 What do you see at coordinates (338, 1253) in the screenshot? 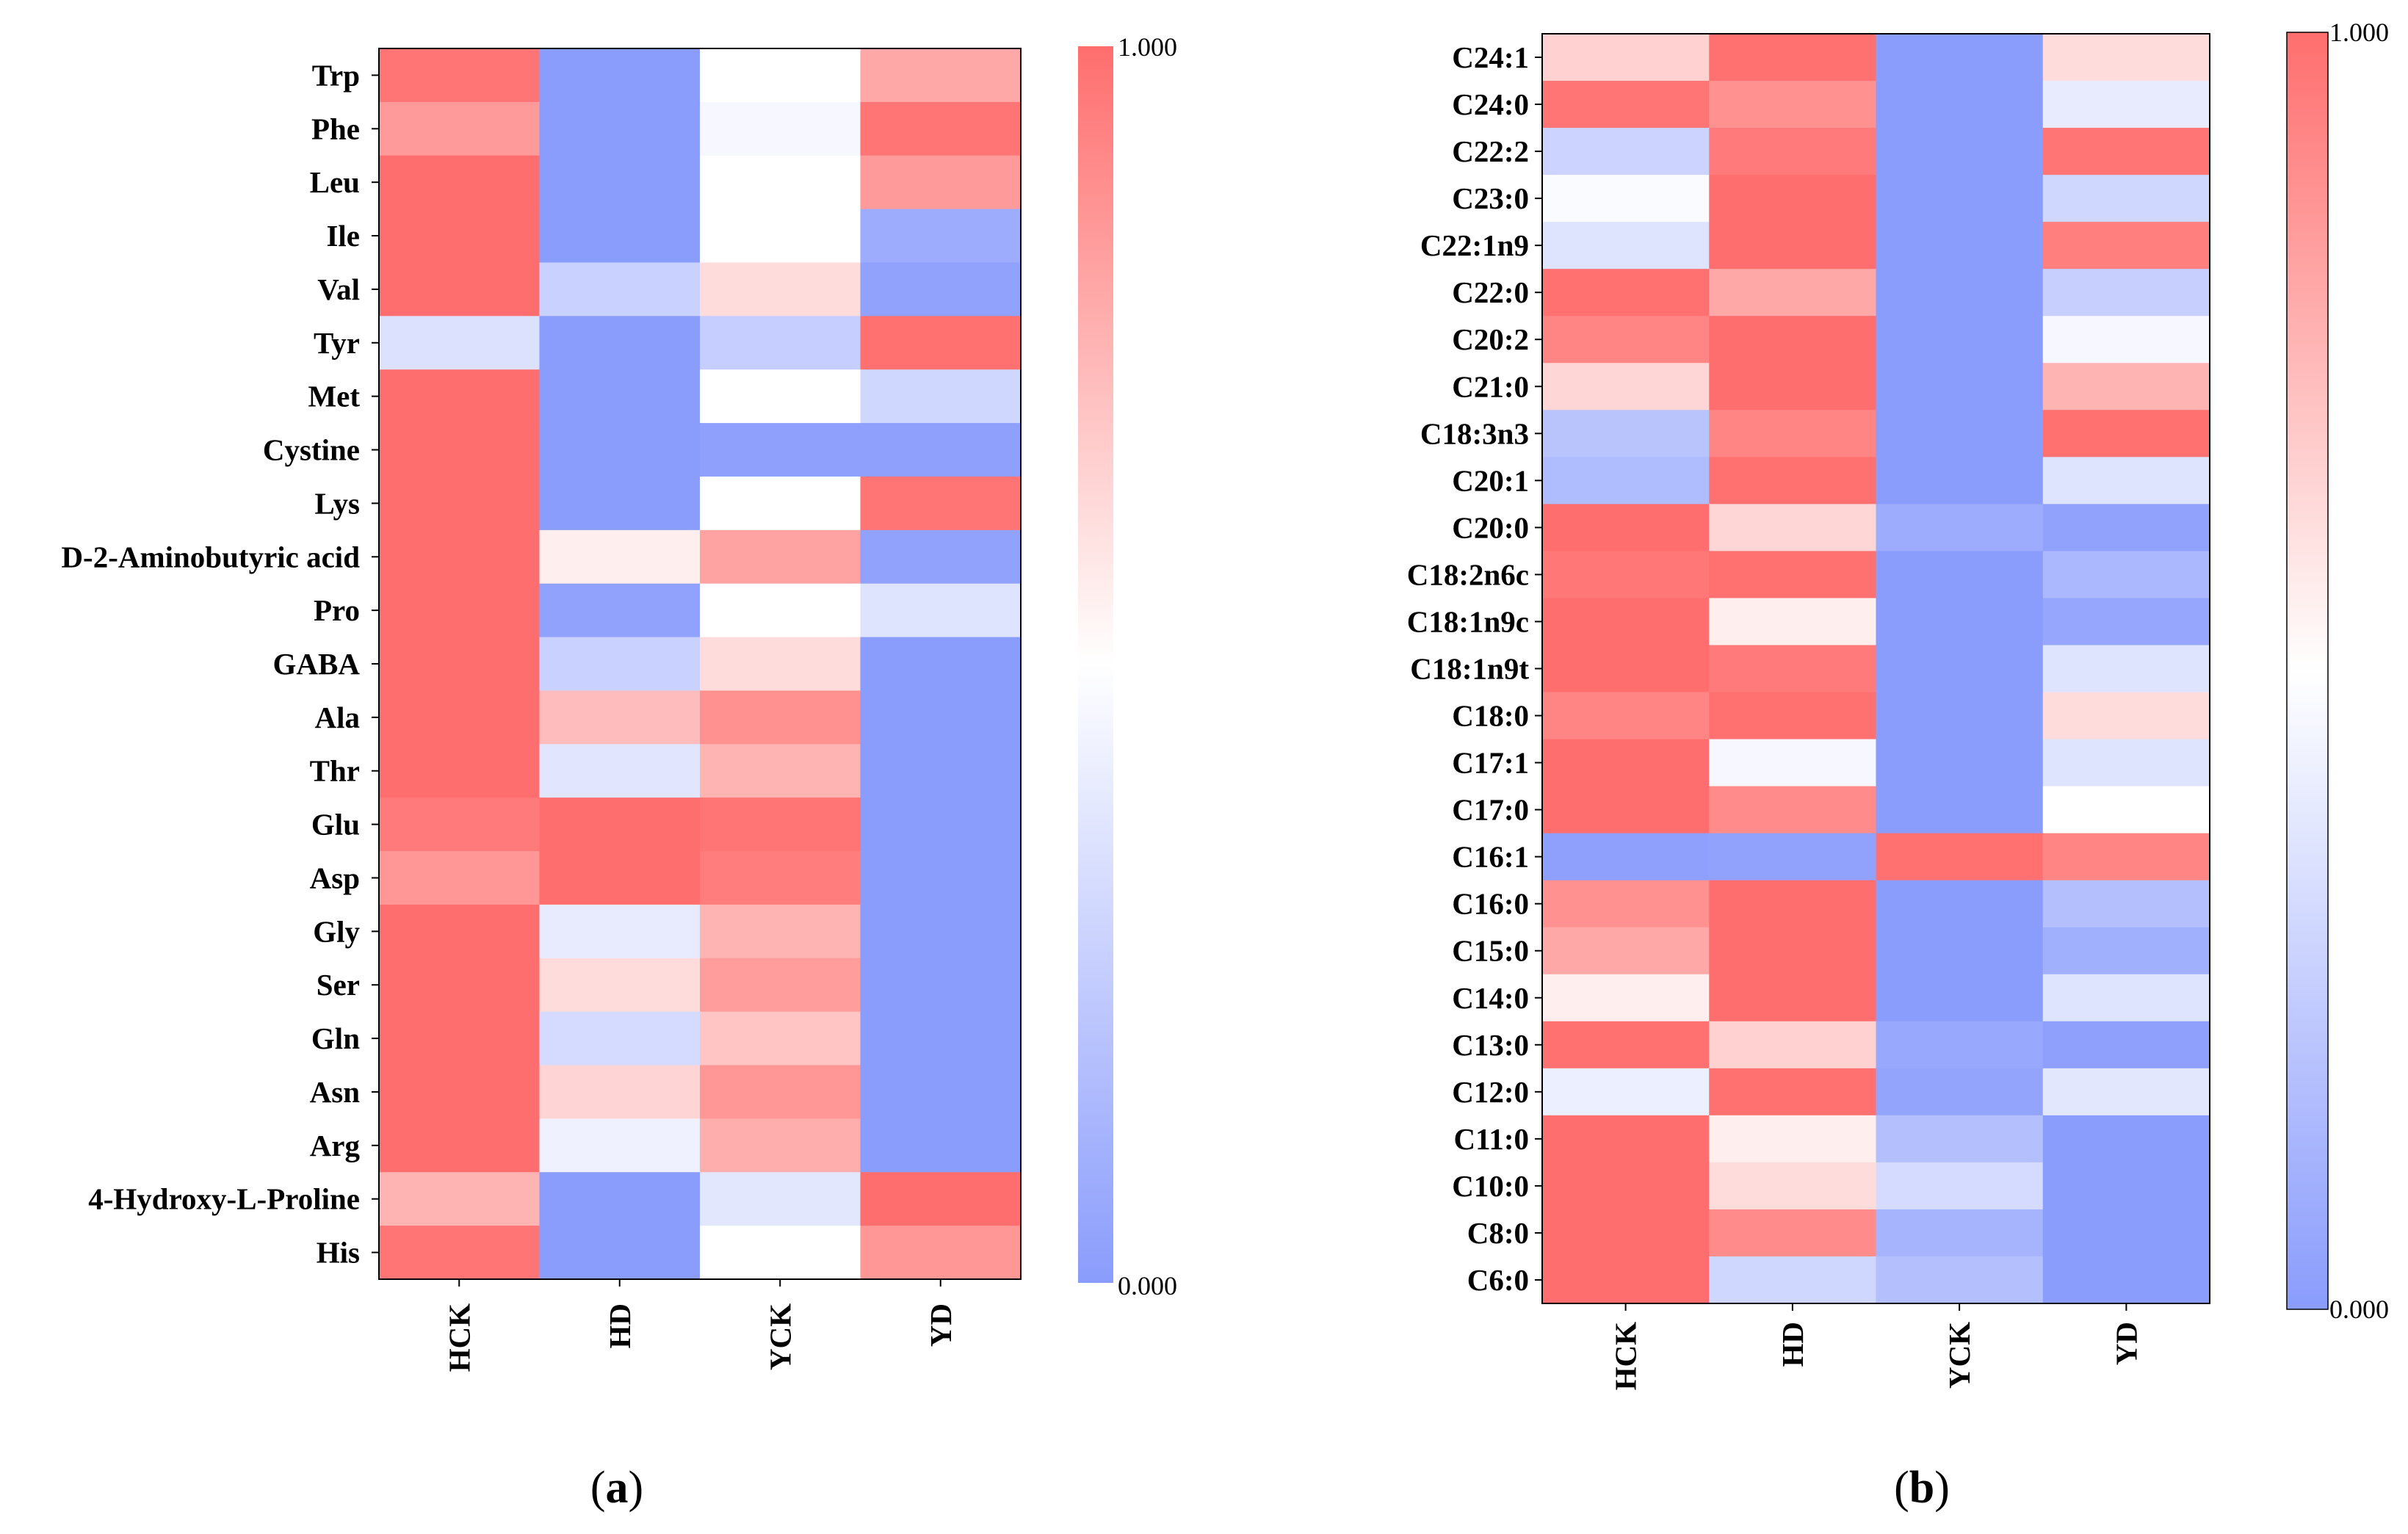
I see `heatmap-a-row-label-his: His` at bounding box center [338, 1253].